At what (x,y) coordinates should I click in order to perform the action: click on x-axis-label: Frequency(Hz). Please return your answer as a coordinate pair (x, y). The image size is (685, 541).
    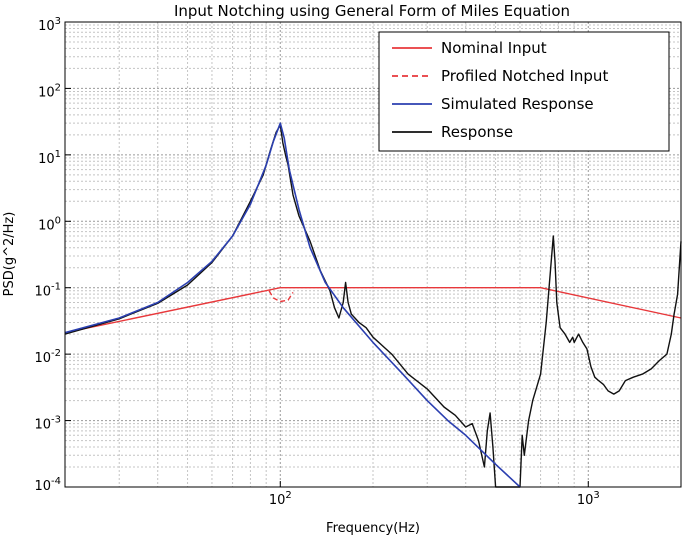
    Looking at the image, I should click on (373, 528).